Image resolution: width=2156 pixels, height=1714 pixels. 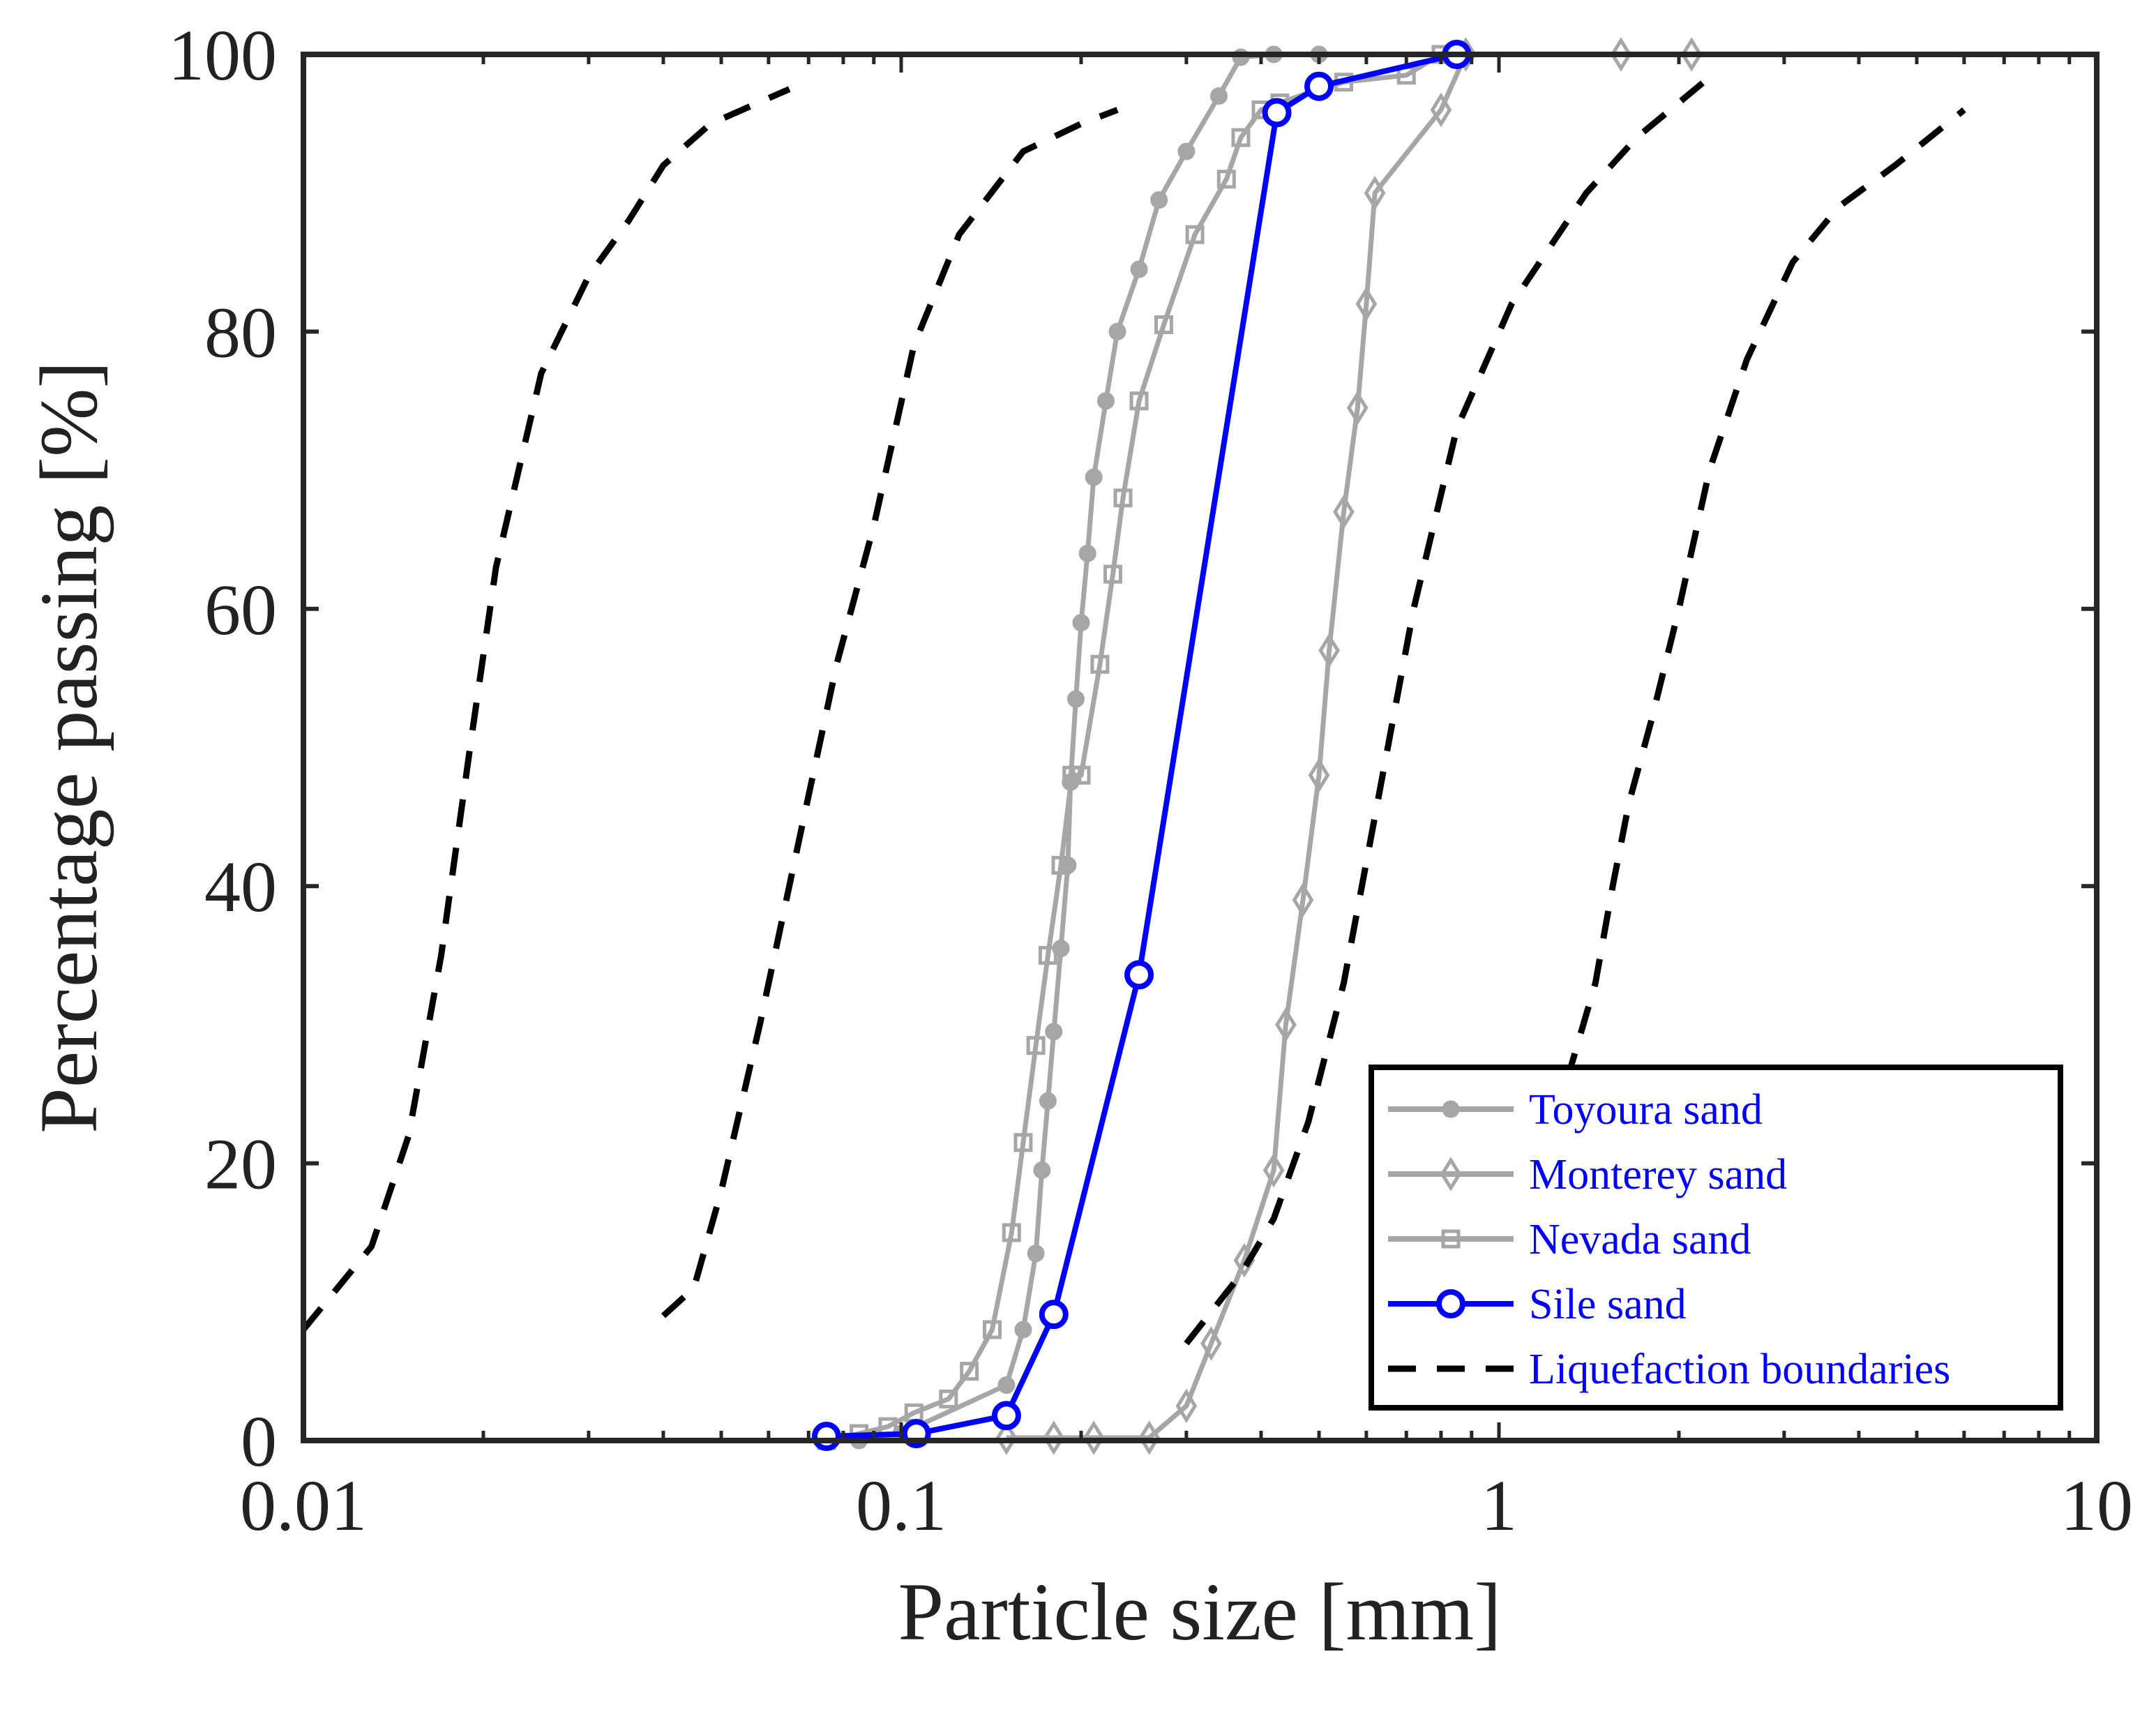 I want to click on y-tick-label: 60, so click(x=240, y=610).